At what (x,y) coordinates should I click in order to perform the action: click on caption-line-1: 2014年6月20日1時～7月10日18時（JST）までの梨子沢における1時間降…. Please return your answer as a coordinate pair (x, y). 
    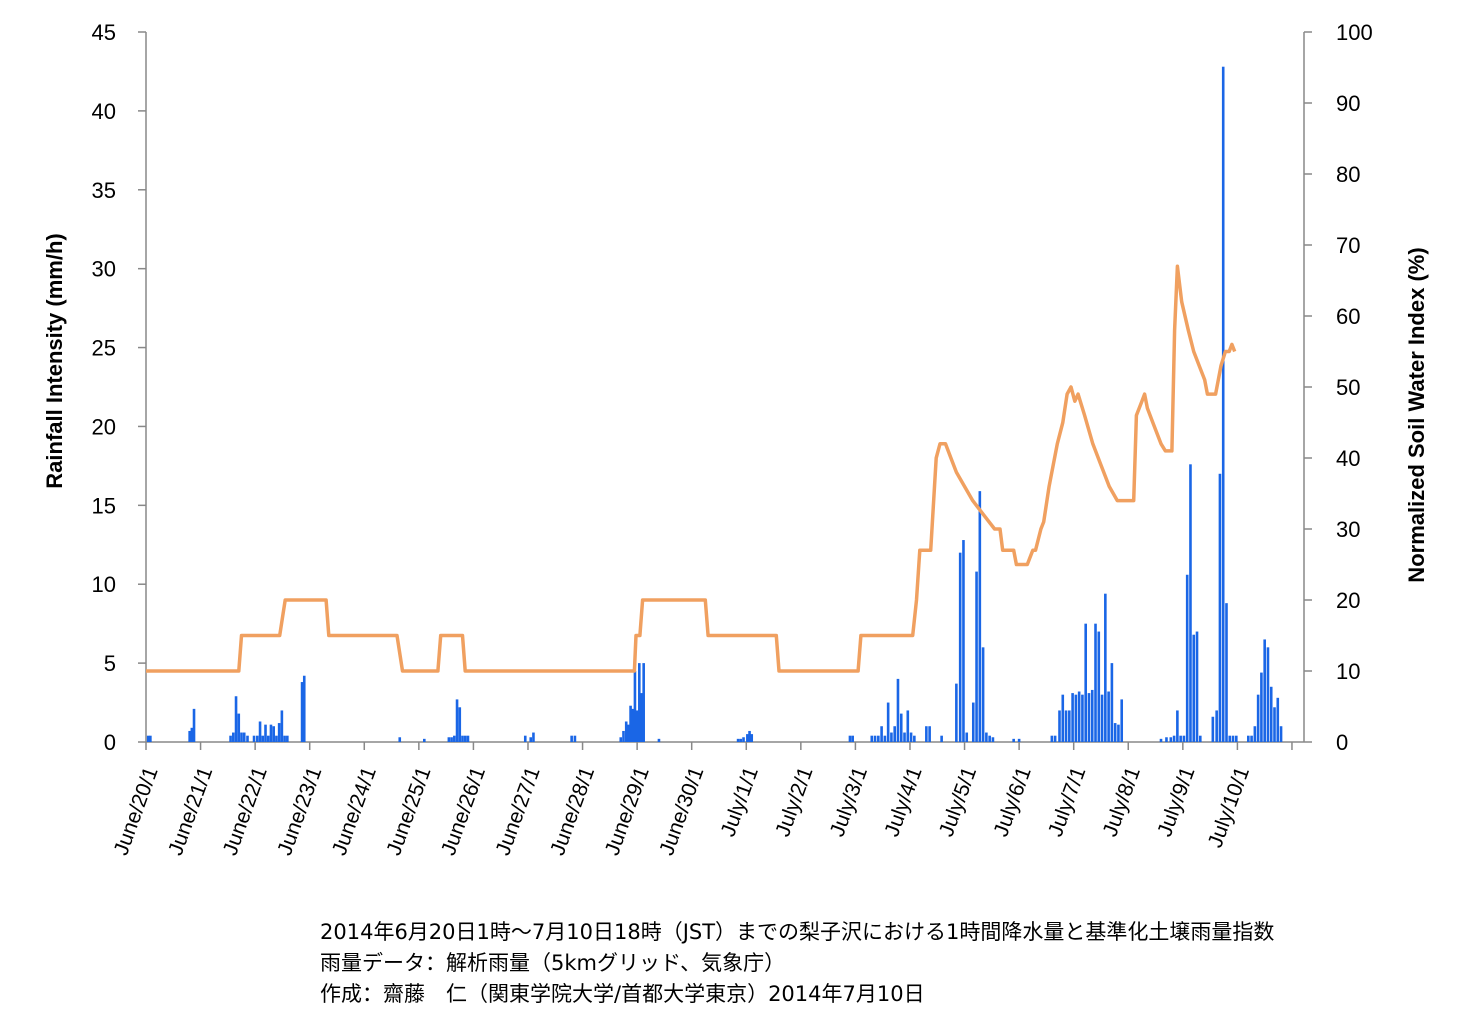
    Looking at the image, I should click on (797, 932).